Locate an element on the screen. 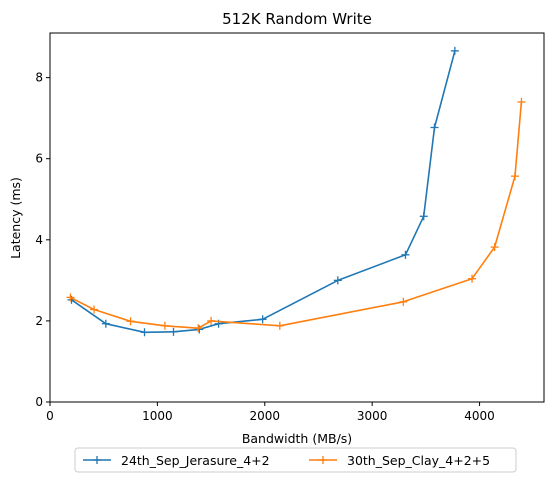 This screenshot has width=554, height=481. legend-box is located at coordinates (295, 460).